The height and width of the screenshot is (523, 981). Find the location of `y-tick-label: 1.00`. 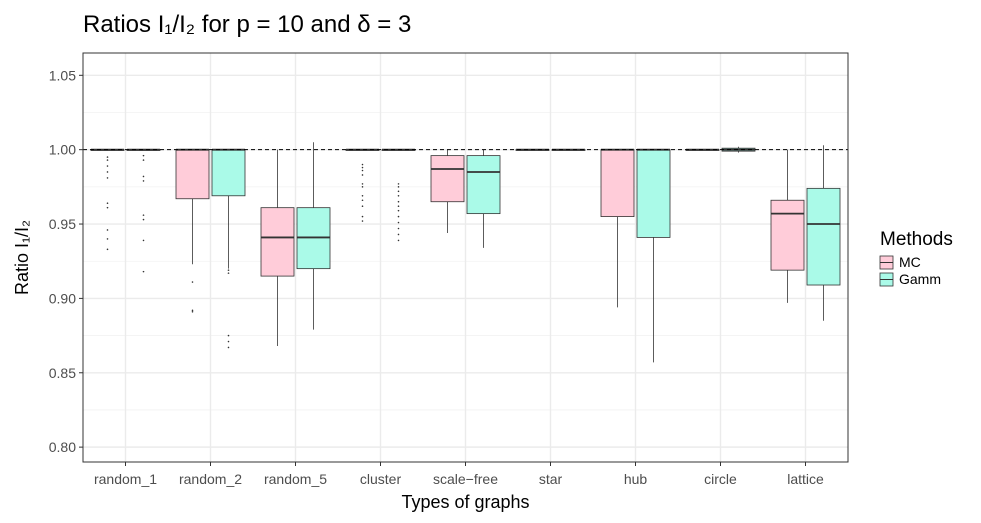

y-tick-label: 1.00 is located at coordinates (62, 150).